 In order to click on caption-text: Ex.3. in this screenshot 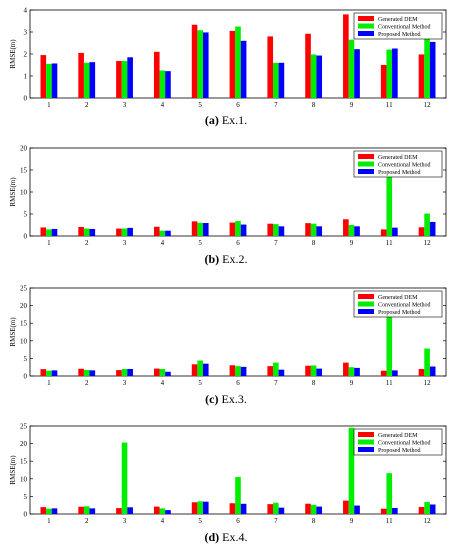, I will do `click(233, 399)`.